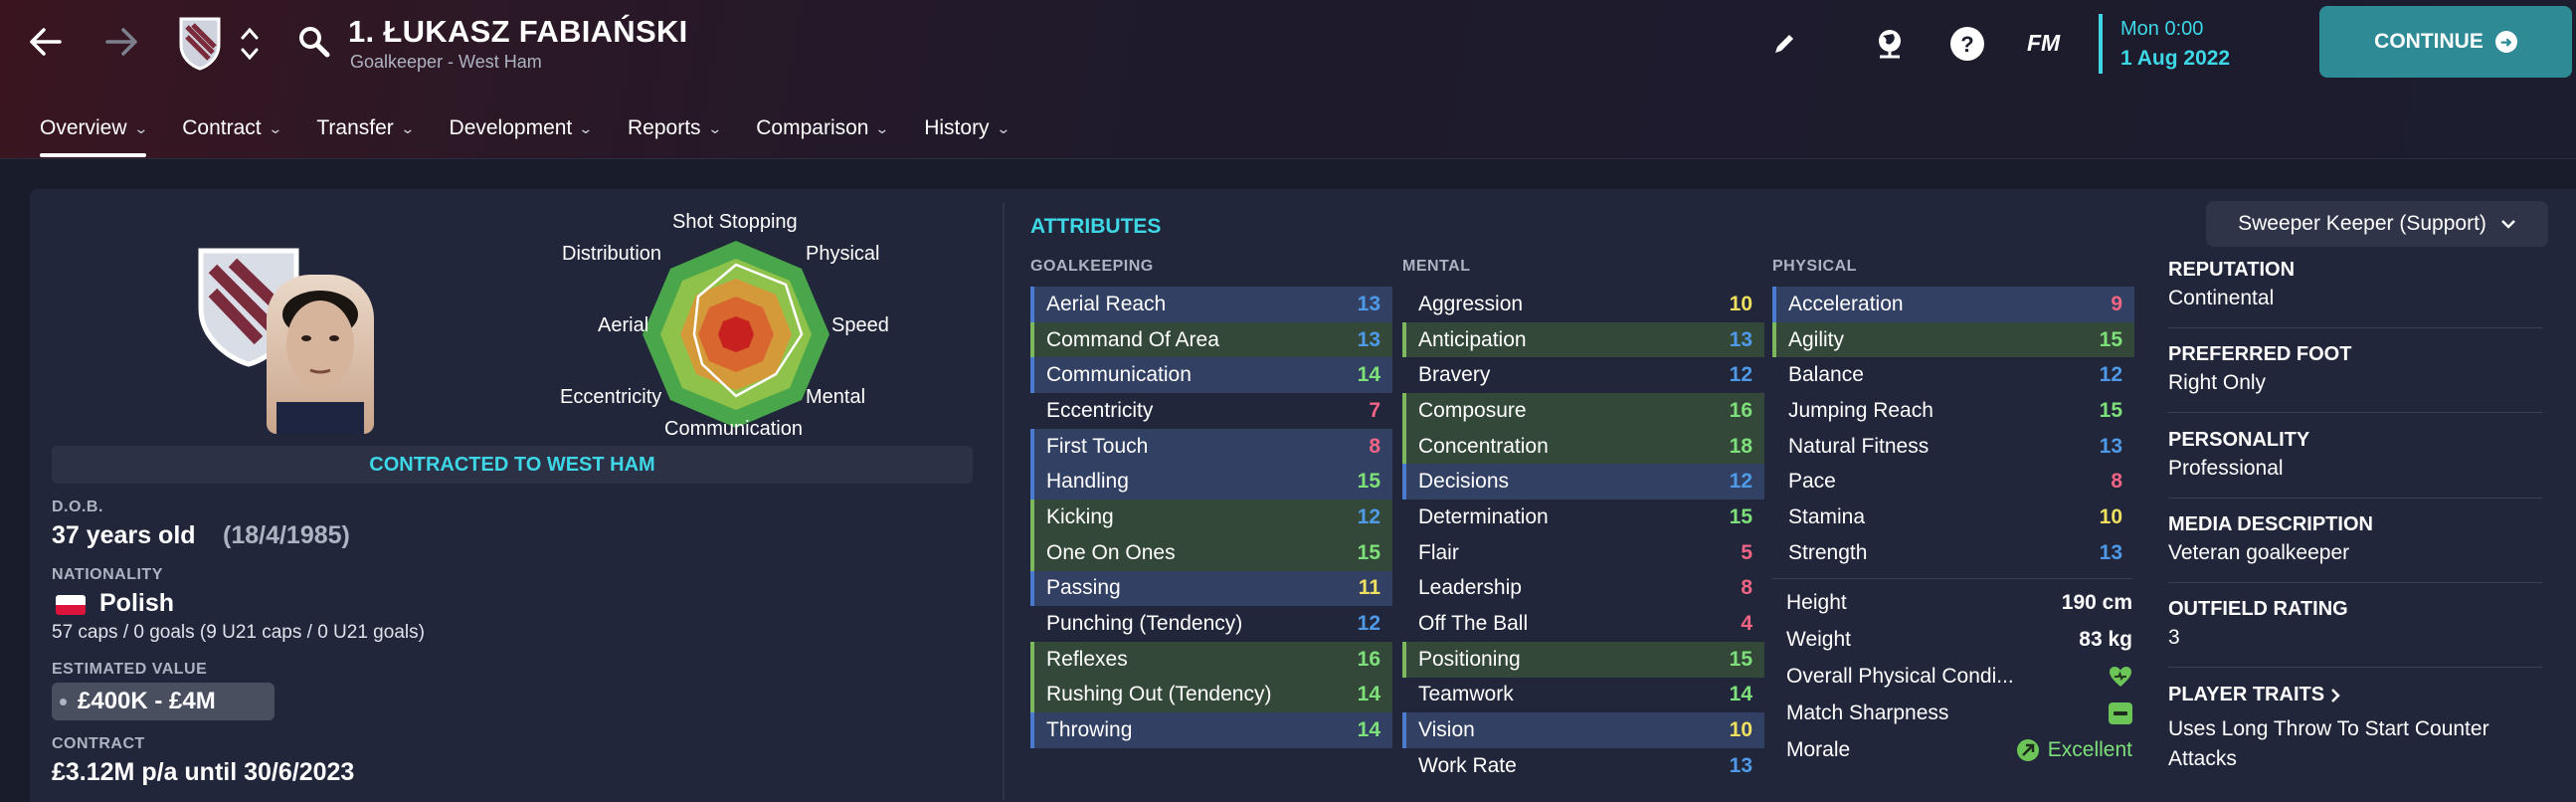 The width and height of the screenshot is (2576, 802). I want to click on attribute-row: Natural Fitness 13, so click(1953, 447).